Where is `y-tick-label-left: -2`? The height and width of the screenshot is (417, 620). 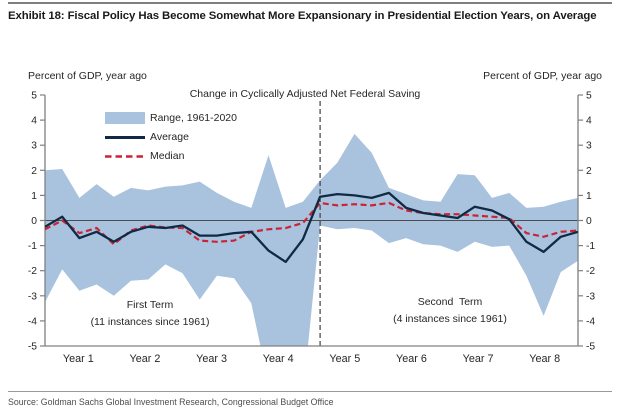 y-tick-label-left: -2 is located at coordinates (32, 271).